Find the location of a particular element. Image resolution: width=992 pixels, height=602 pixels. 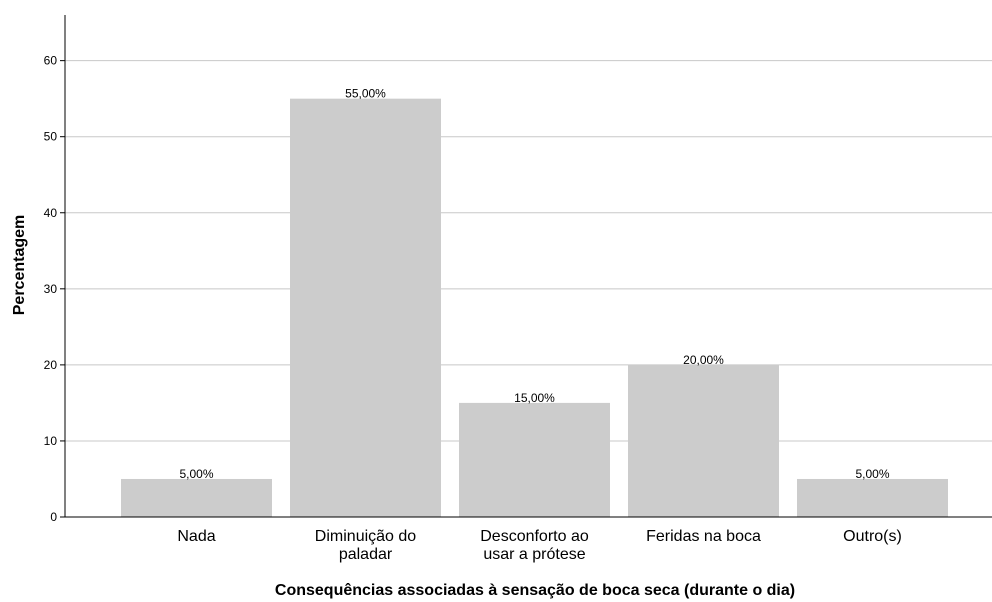

data-label-1: 5,00% is located at coordinates (196, 474).